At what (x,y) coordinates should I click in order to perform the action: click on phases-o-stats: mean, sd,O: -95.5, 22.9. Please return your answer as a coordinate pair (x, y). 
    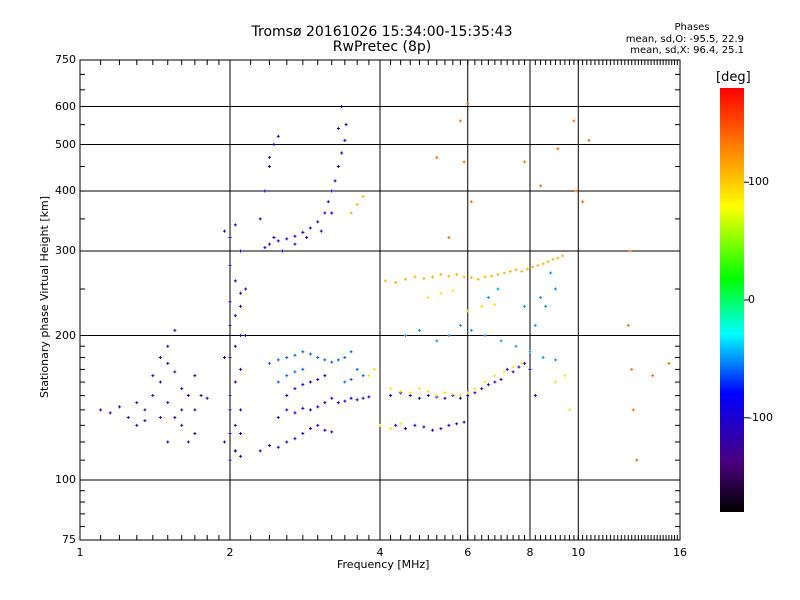
    Looking at the image, I should click on (684, 39).